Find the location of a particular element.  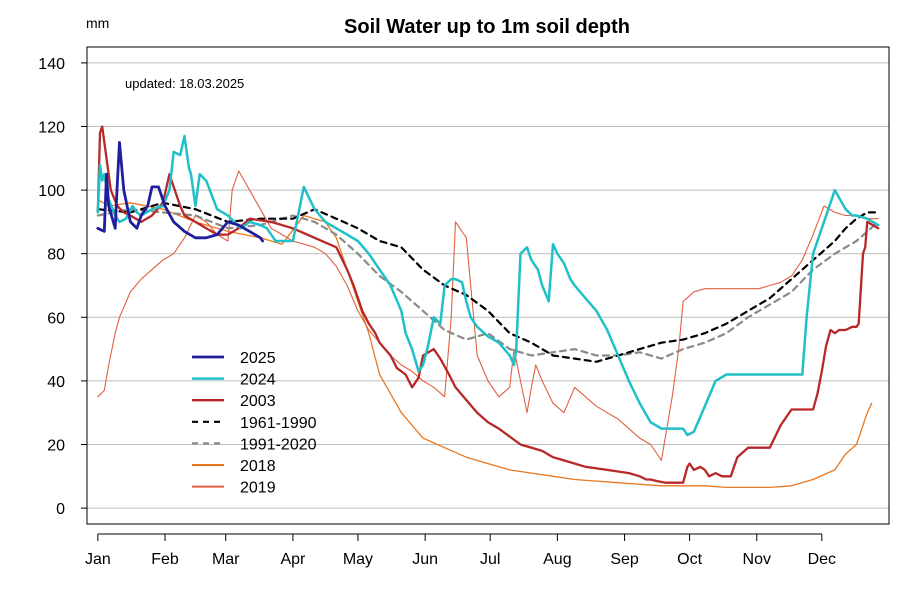

month-label: Sep is located at coordinates (624, 559).